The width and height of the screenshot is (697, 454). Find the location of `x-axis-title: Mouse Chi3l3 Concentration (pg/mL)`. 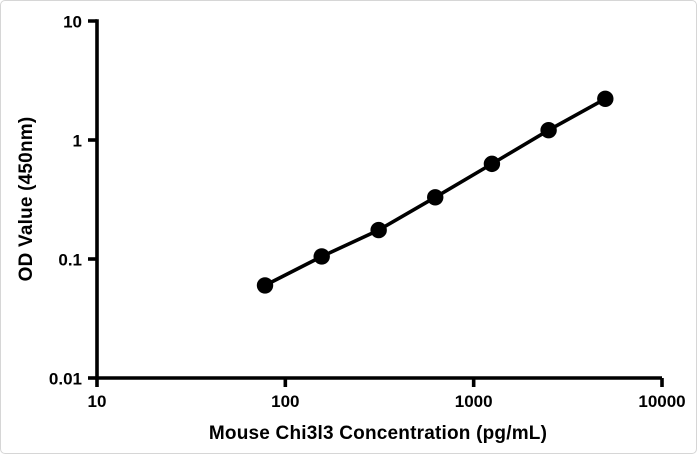

x-axis-title: Mouse Chi3l3 Concentration (pg/mL) is located at coordinates (378, 433).